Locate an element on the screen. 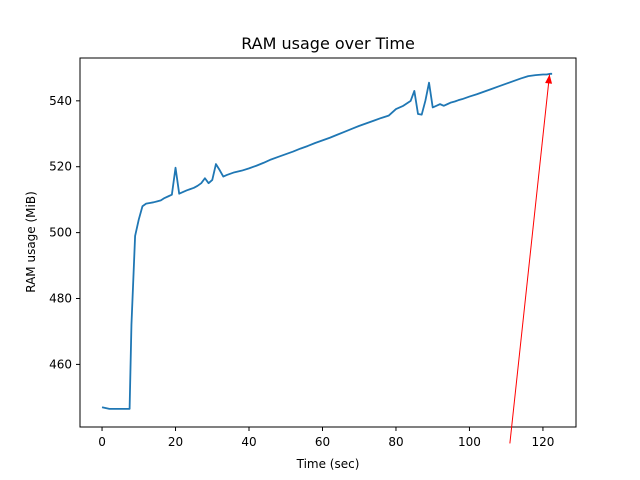 This screenshot has height=480, width=640. y-tick-label: 460 is located at coordinates (60, 364).